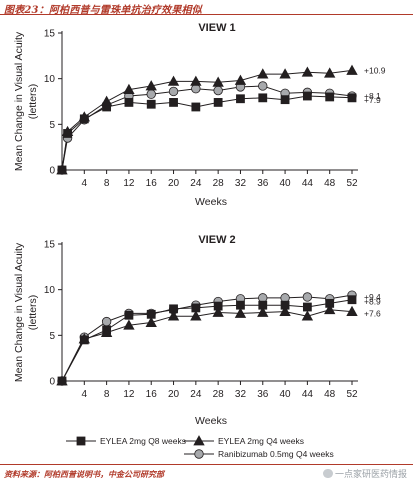 The image size is (413, 484). What do you see at coordinates (327, 473) in the screenshot?
I see `wechat-icon` at bounding box center [327, 473].